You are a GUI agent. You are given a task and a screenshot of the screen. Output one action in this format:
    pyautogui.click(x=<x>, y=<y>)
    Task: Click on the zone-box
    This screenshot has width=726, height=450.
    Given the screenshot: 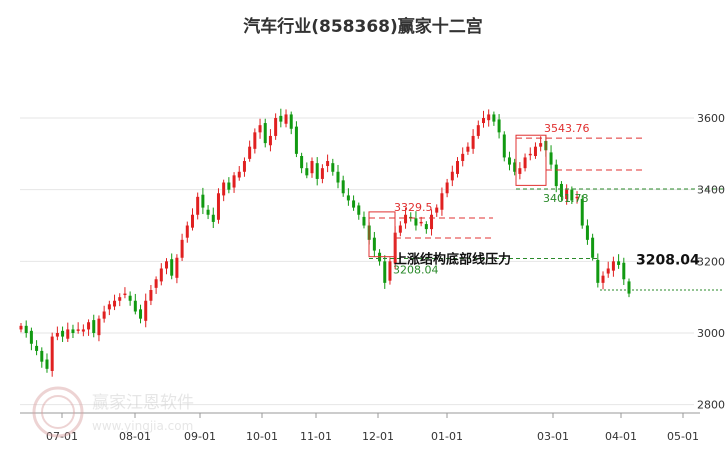 What is the action you would take?
    pyautogui.click(x=531, y=160)
    